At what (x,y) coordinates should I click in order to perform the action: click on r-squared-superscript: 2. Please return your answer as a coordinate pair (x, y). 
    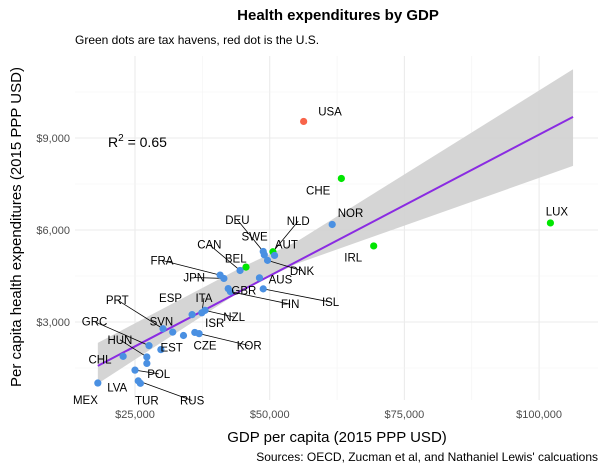
    Looking at the image, I should click on (121, 138).